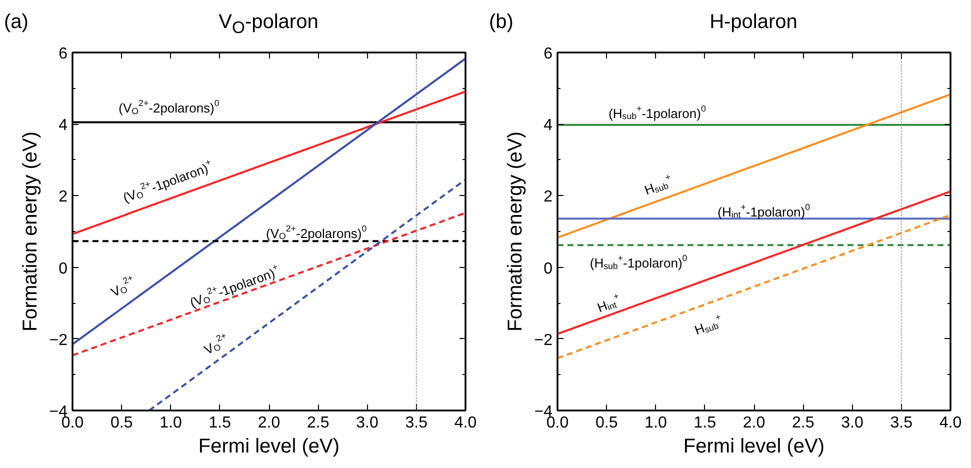  I want to click on text: Hint+, so click(607, 303).